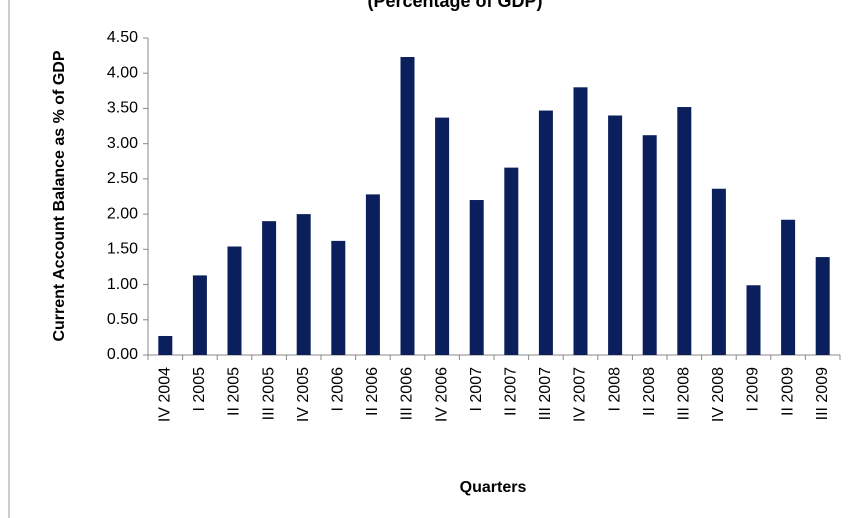  What do you see at coordinates (122, 37) in the screenshot?
I see `y-tick-label: 4.50` at bounding box center [122, 37].